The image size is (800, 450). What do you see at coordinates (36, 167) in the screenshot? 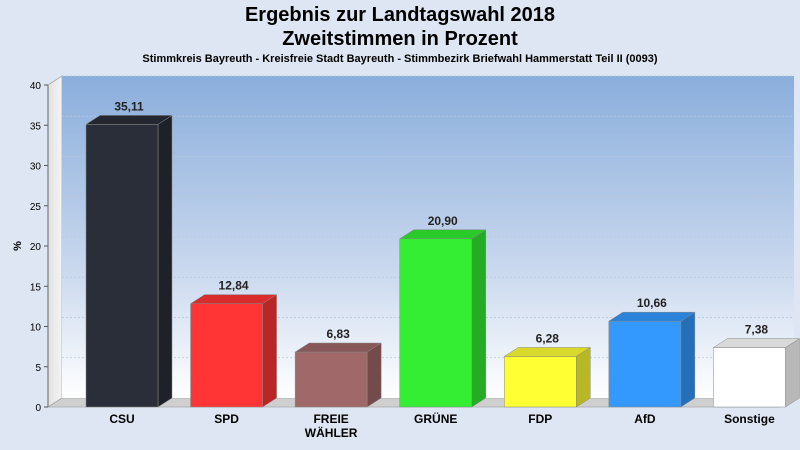
I see `y-tick-label: 30` at bounding box center [36, 167].